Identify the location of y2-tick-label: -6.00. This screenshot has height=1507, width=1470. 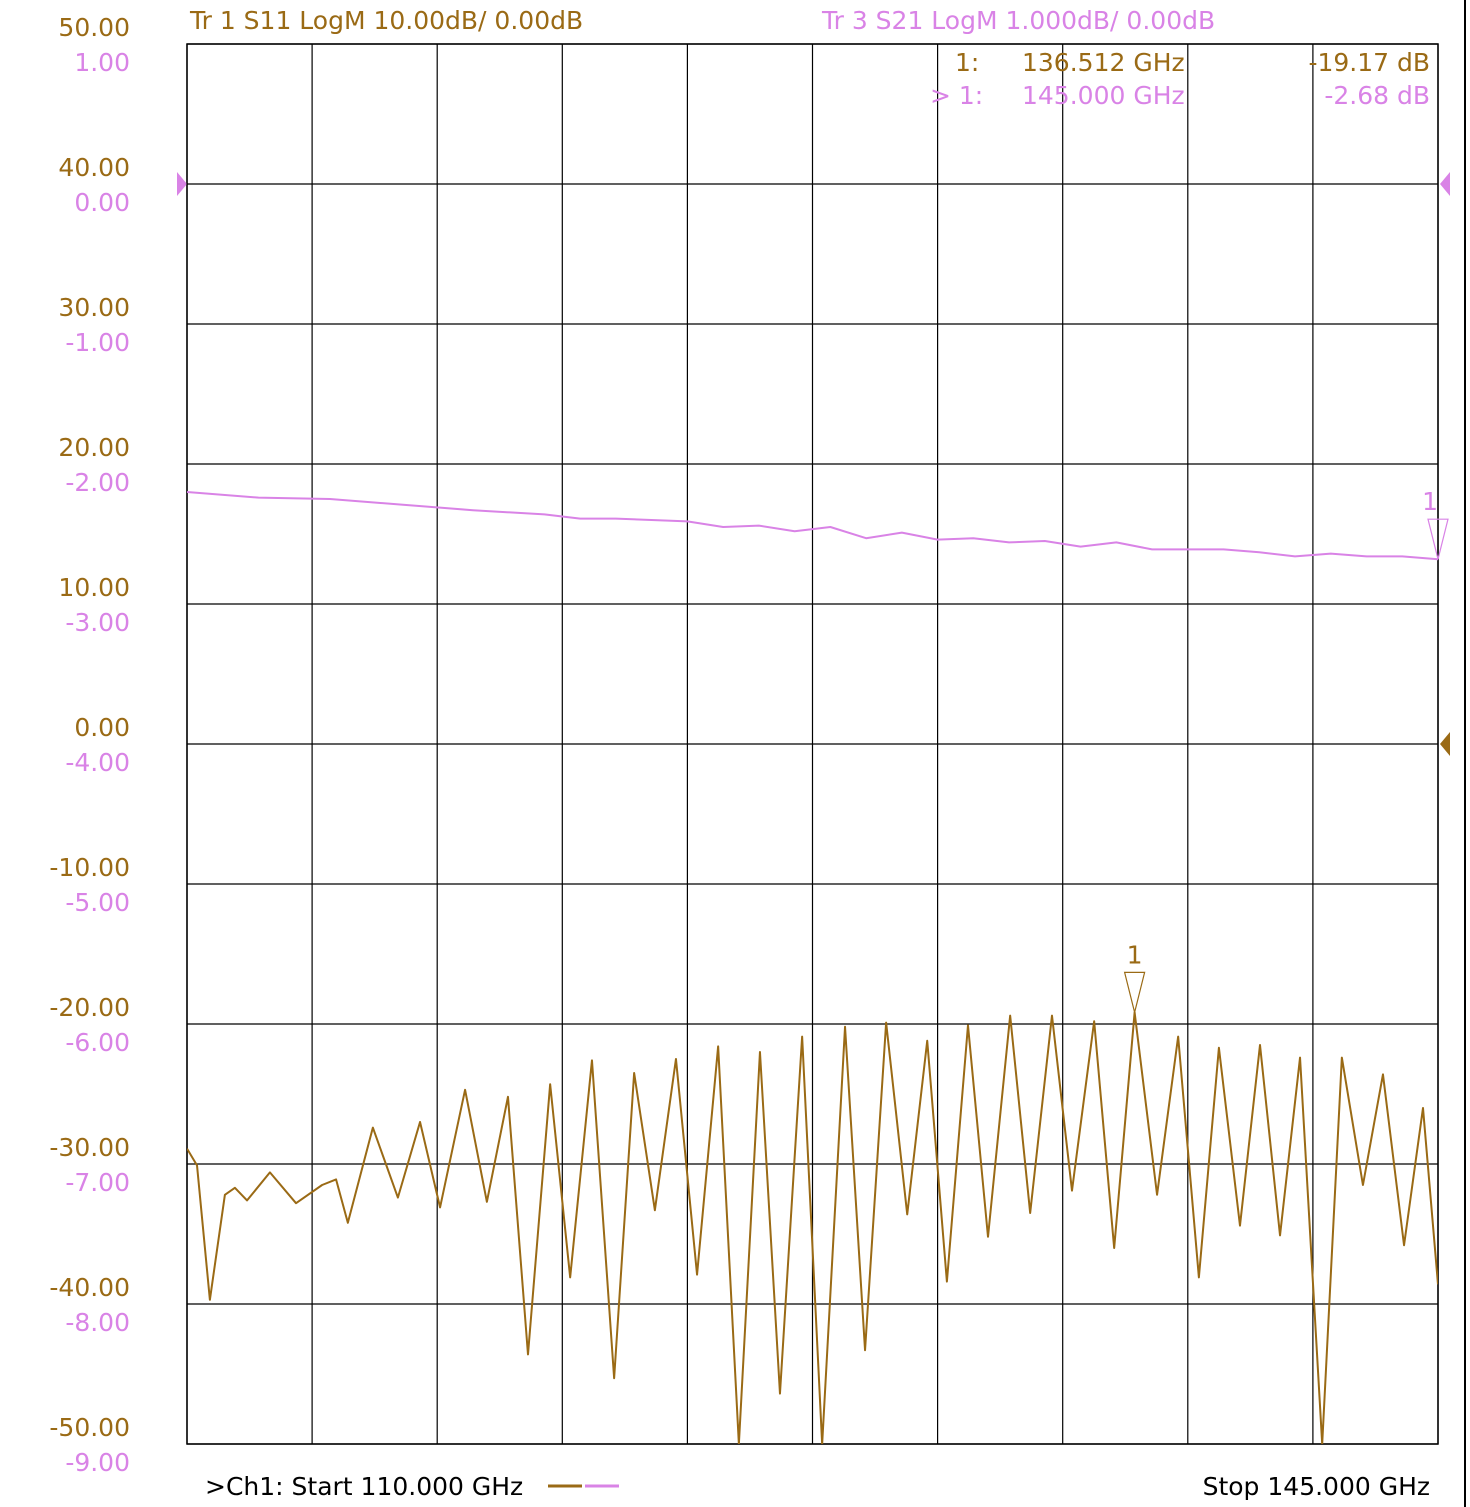
(97, 1042).